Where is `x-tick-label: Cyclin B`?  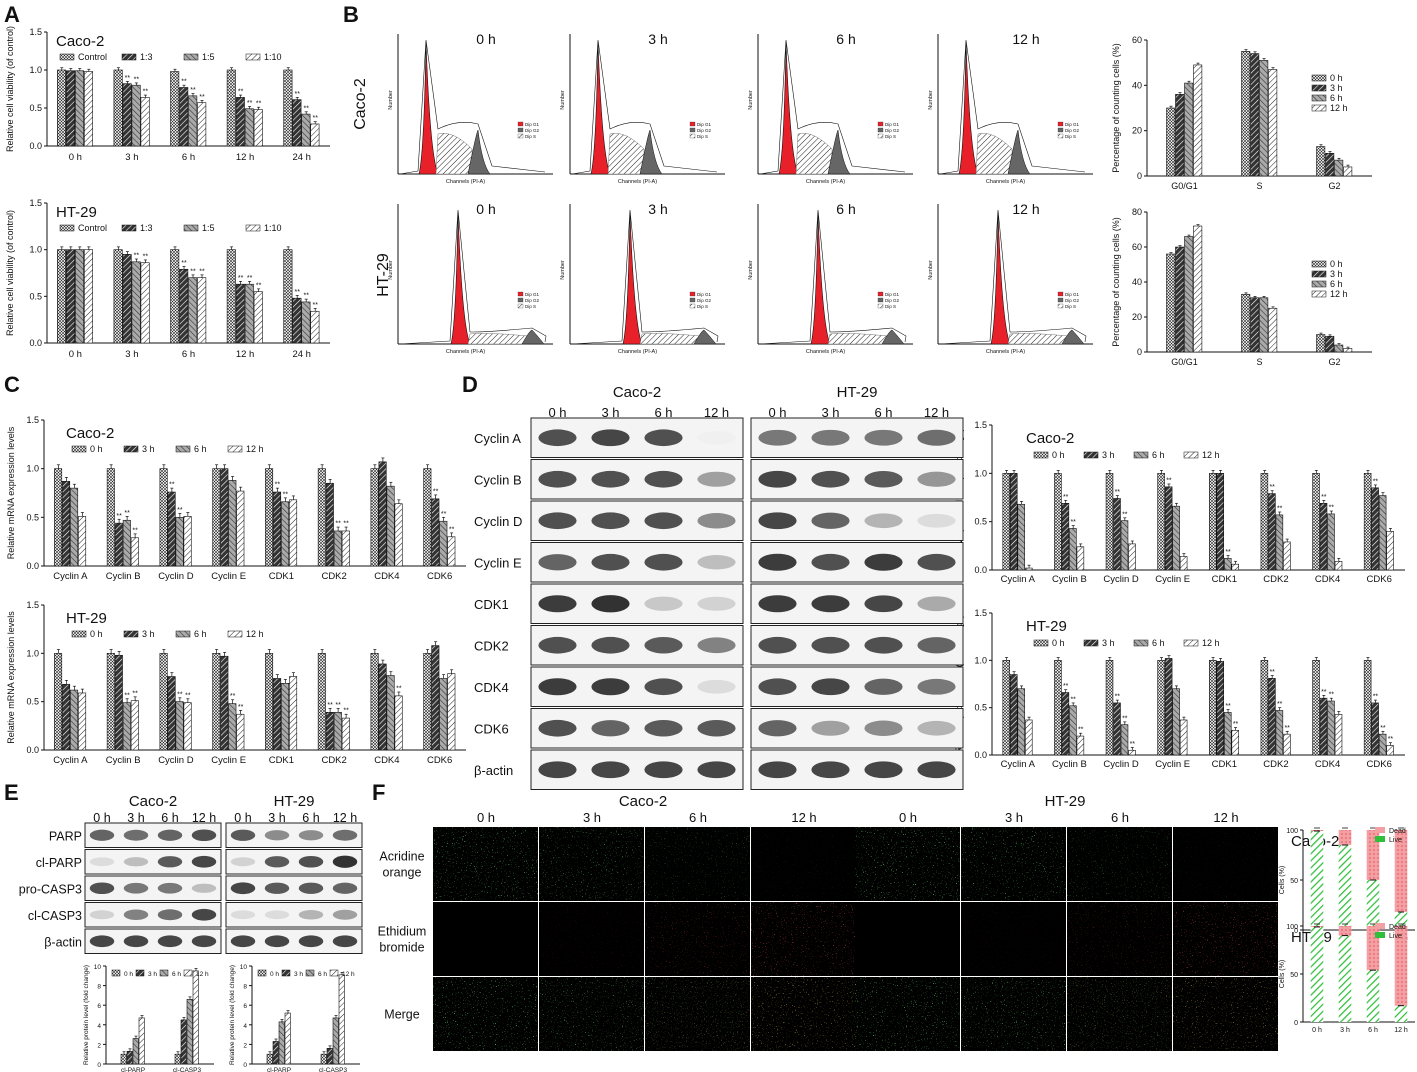 x-tick-label: Cyclin B is located at coordinates (1069, 579).